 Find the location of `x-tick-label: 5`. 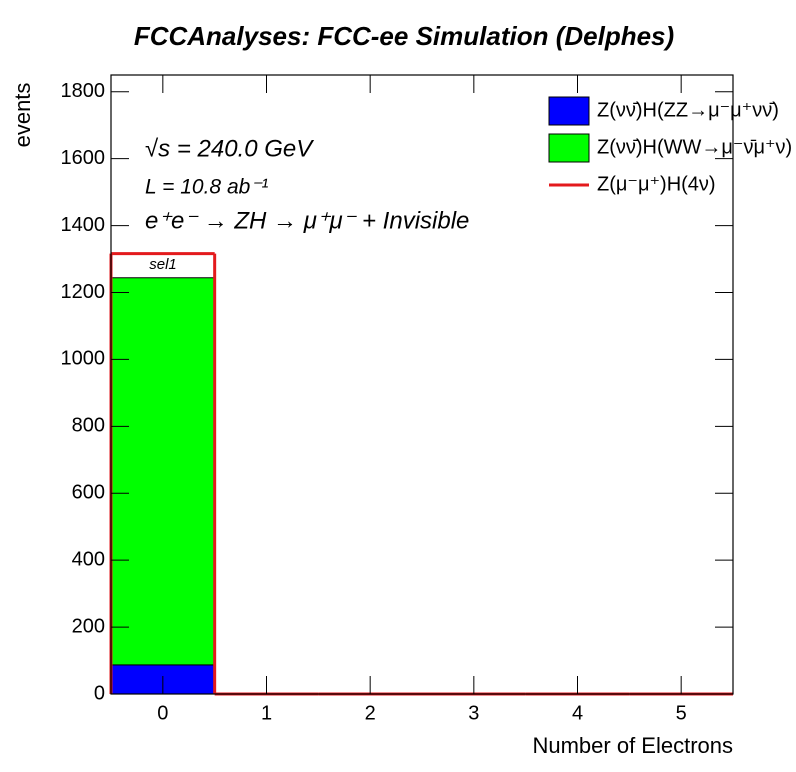

x-tick-label: 5 is located at coordinates (681, 713).